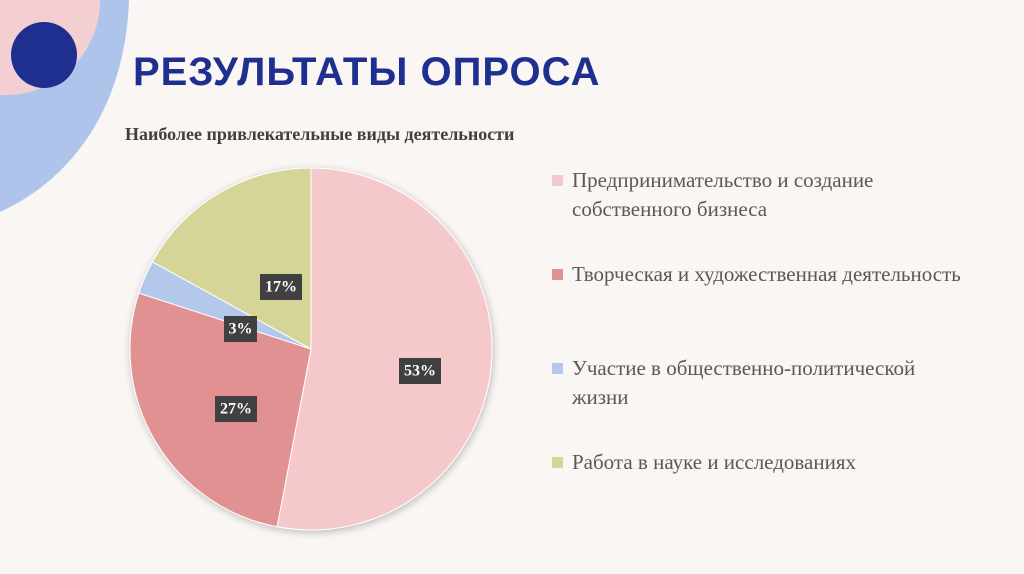  I want to click on data-label: 53%, so click(420, 371).